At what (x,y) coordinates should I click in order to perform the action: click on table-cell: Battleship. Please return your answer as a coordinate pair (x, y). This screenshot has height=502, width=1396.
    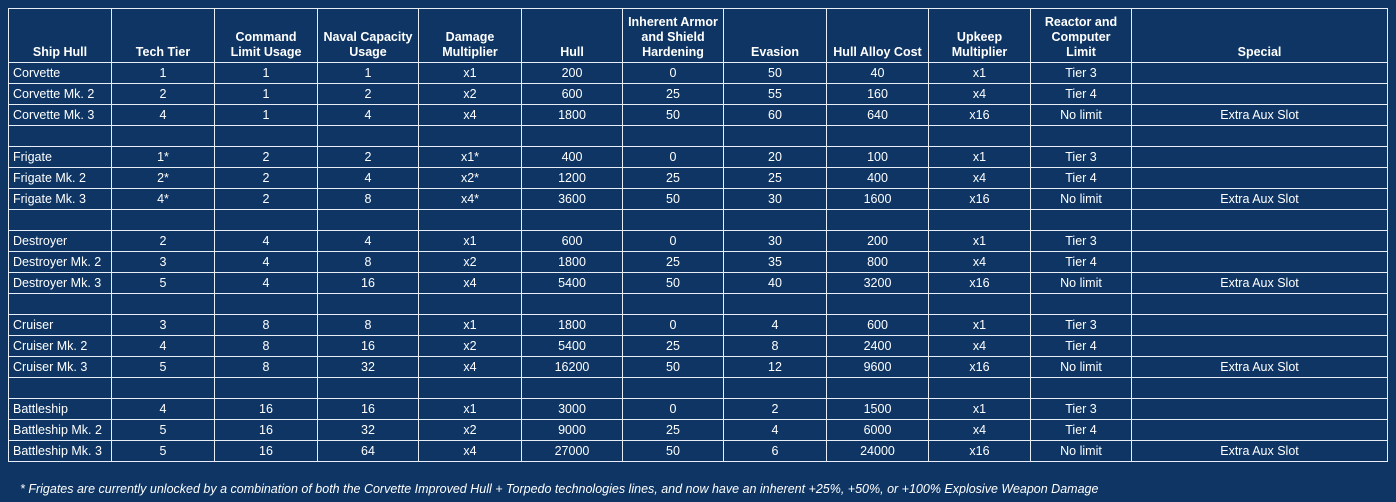
    Looking at the image, I should click on (60, 409).